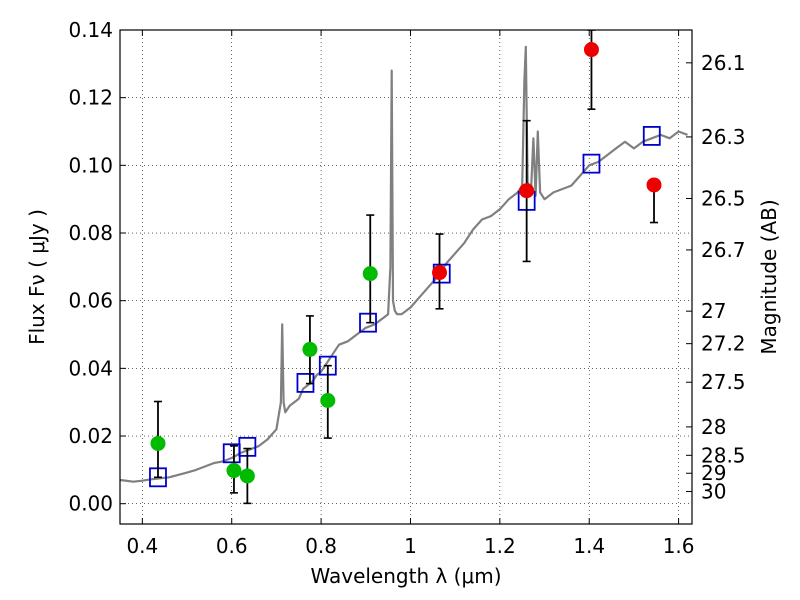  Describe the element at coordinates (90, 30) in the screenshot. I see `y-tick-label: 0.14` at that location.